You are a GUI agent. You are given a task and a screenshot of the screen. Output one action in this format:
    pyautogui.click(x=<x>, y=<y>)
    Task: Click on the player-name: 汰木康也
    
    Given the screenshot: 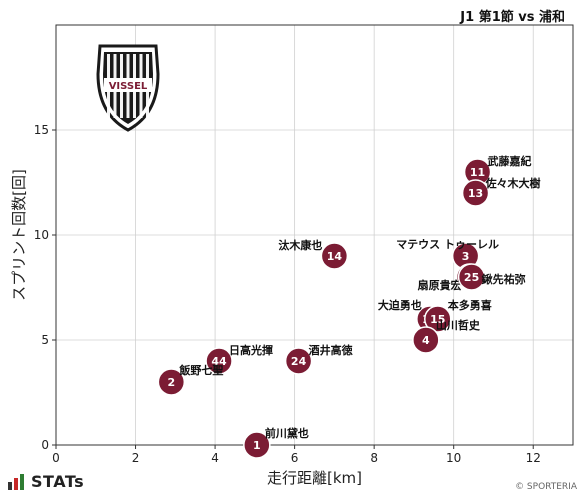 What is the action you would take?
    pyautogui.click(x=300, y=245)
    